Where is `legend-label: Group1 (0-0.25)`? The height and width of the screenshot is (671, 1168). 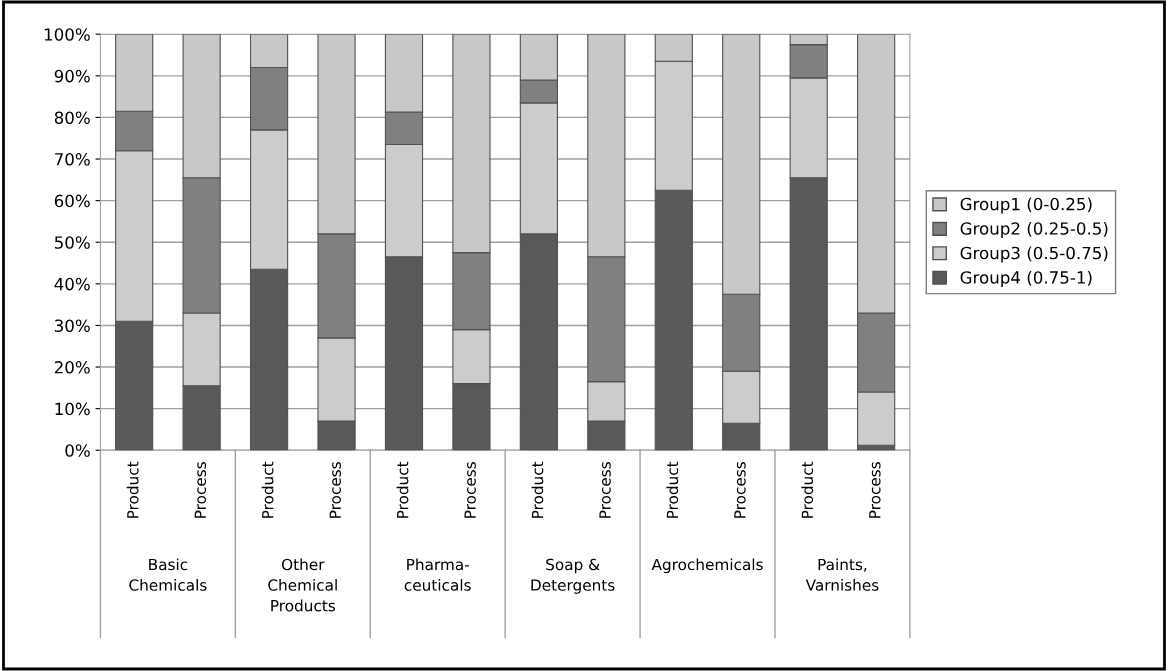 legend-label: Group1 (0-0.25) is located at coordinates (1026, 205).